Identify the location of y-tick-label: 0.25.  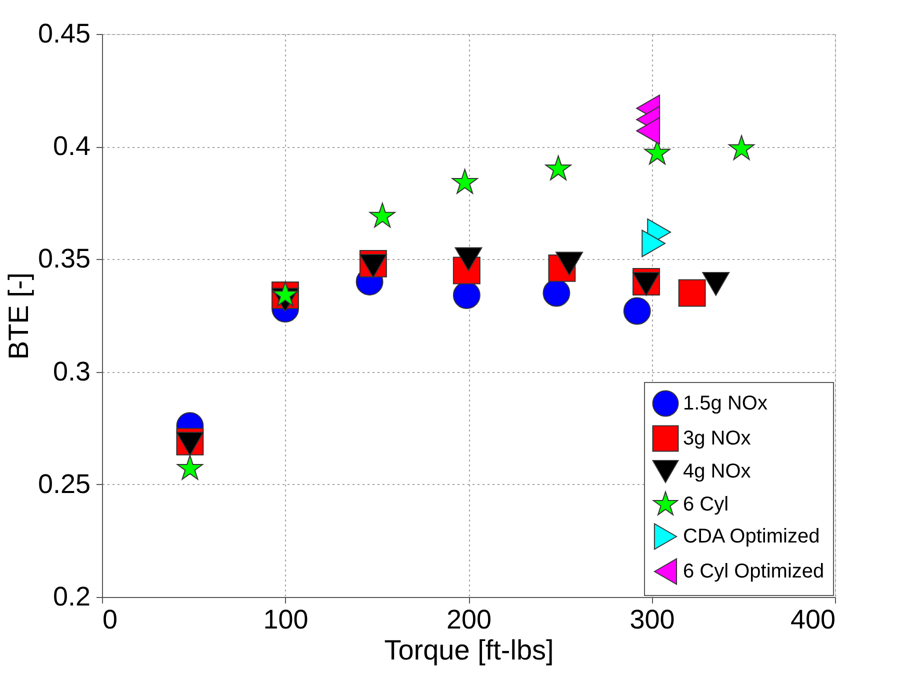
(64, 483).